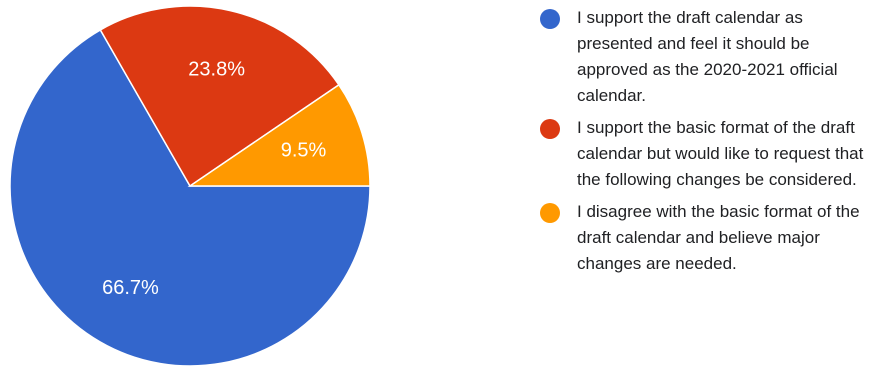 Image resolution: width=888 pixels, height=366 pixels. I want to click on legend-swatch-disagree, so click(550, 213).